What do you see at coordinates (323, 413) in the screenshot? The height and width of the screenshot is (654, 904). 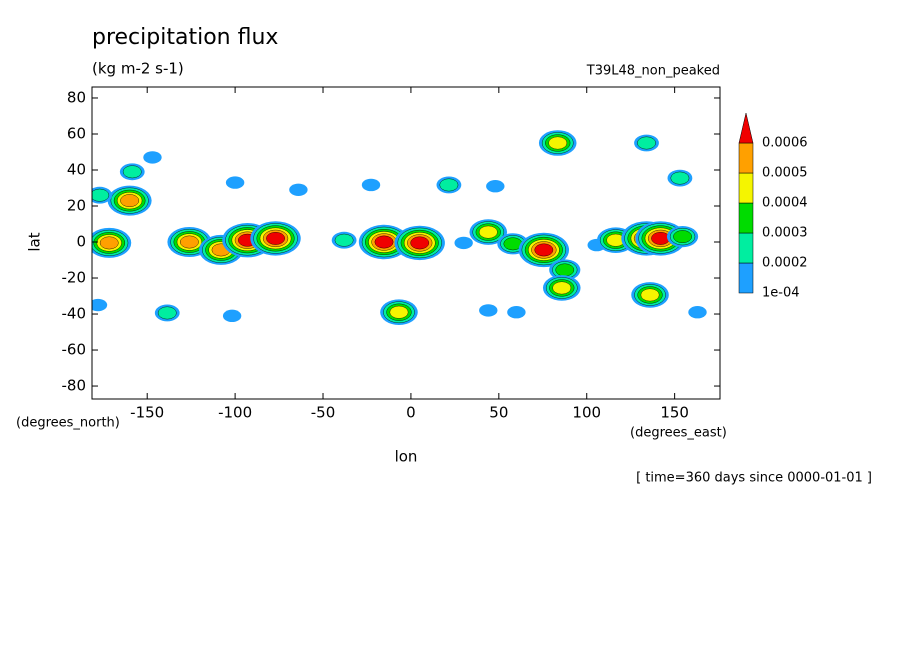 I see `x-tick-label: -50` at bounding box center [323, 413].